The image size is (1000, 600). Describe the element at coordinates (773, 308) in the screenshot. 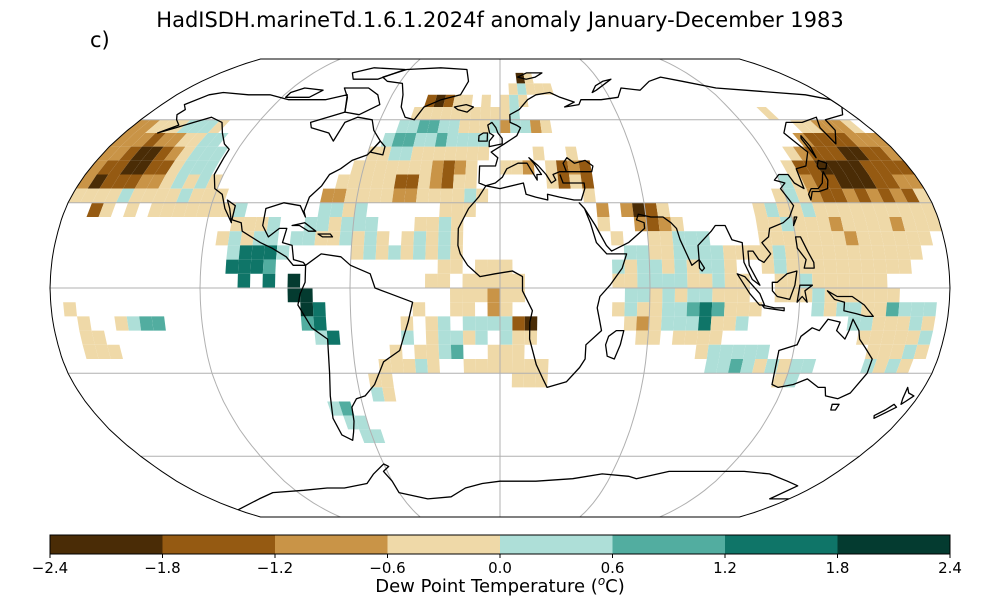

I see `coastline-java` at that location.